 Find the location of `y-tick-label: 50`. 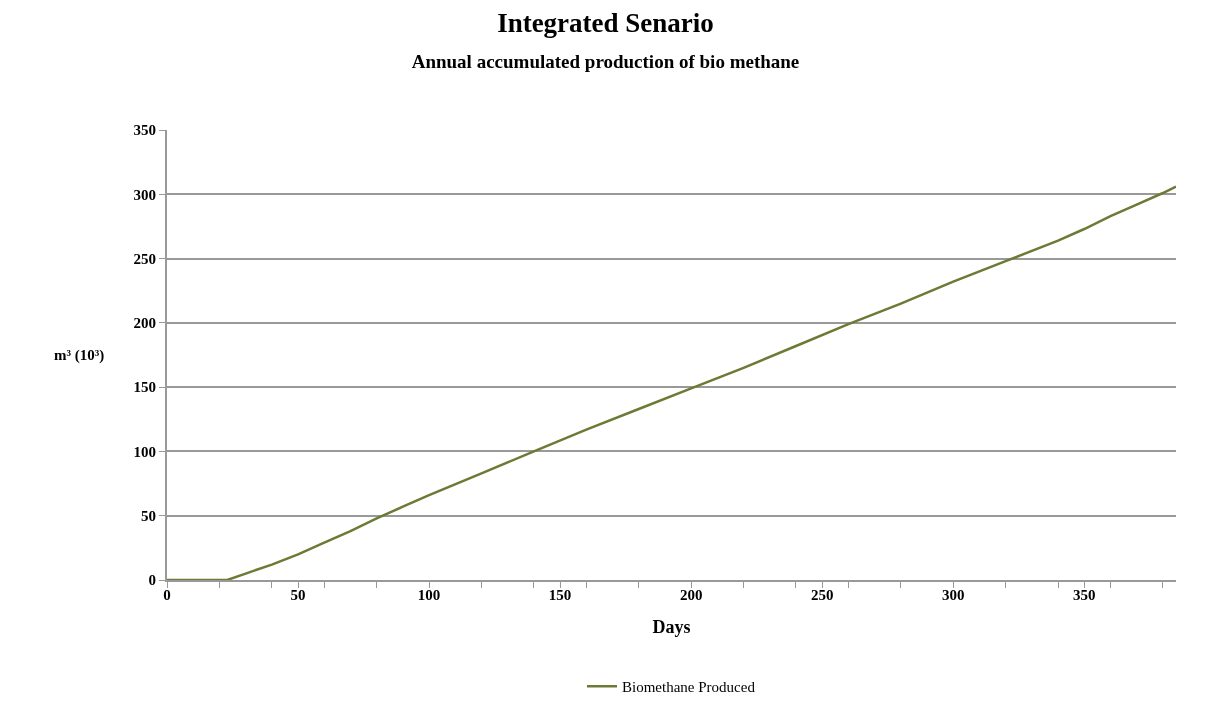

y-tick-label: 50 is located at coordinates (148, 515).